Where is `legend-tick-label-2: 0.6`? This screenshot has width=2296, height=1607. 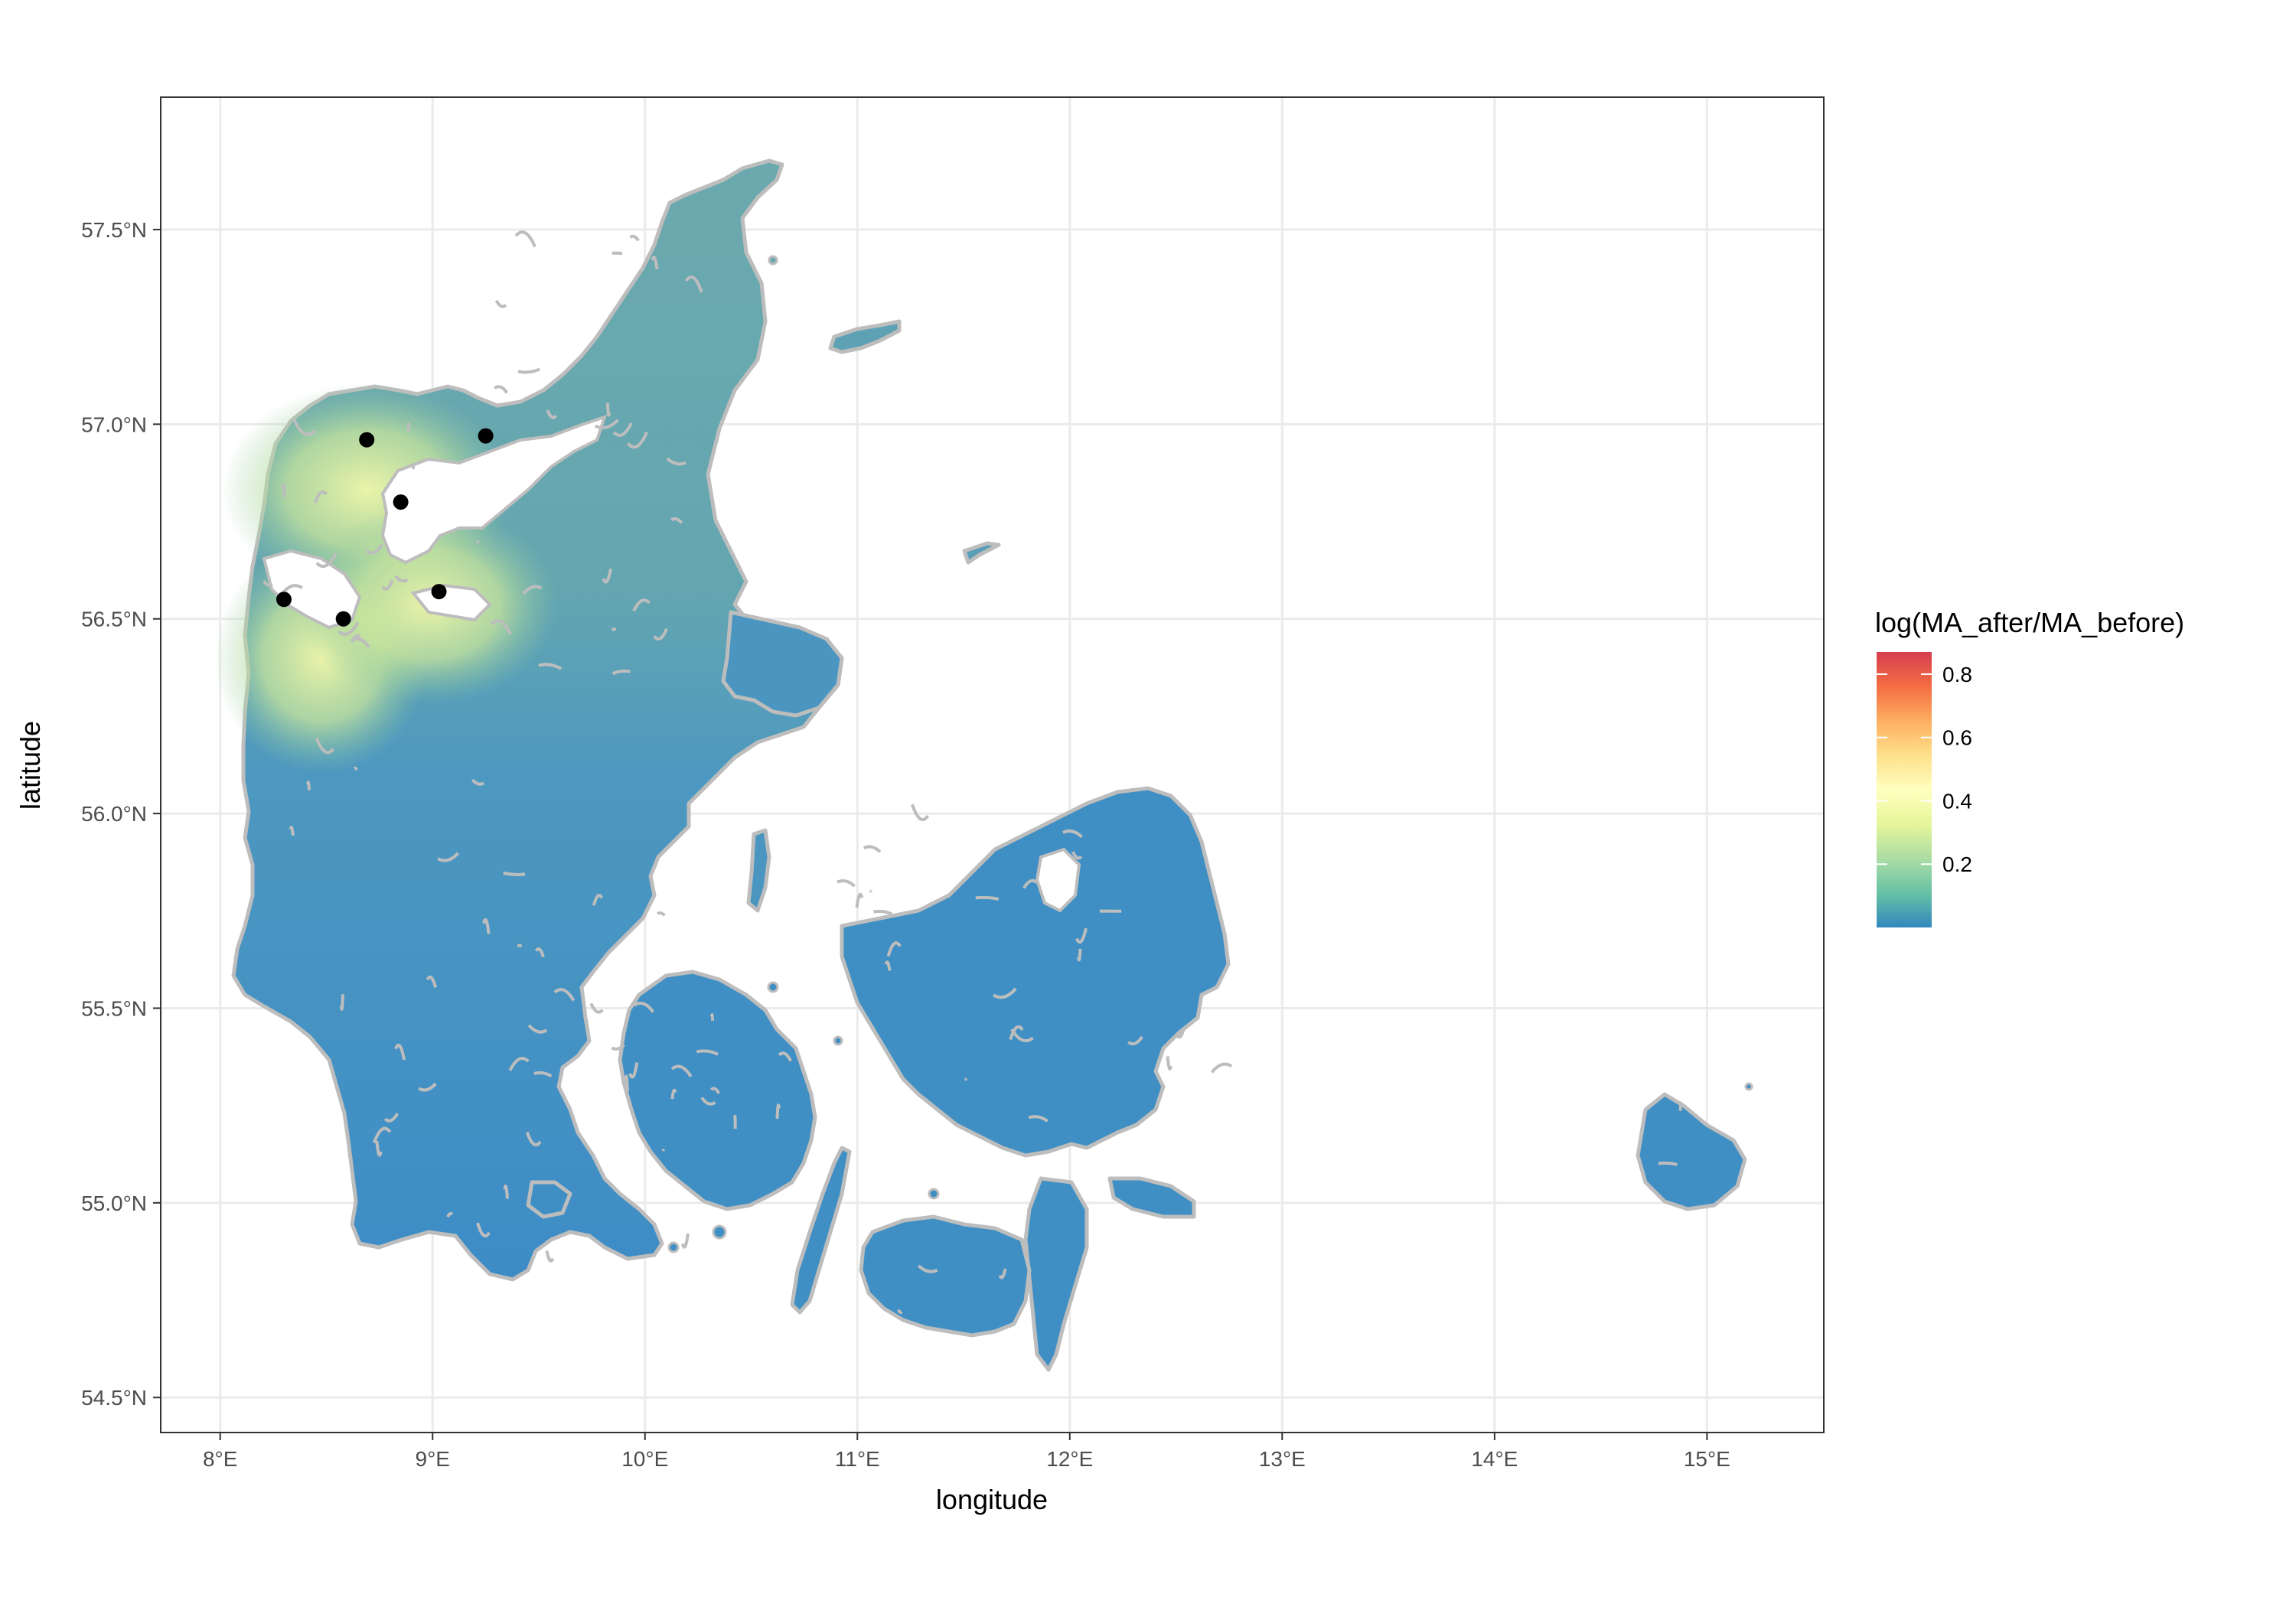 legend-tick-label-2: 0.6 is located at coordinates (1957, 738).